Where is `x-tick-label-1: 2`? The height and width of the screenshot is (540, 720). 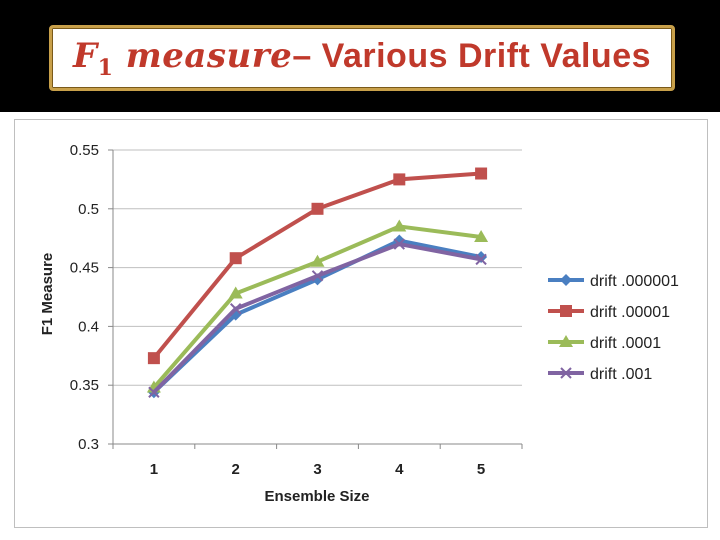 x-tick-label-1: 2 is located at coordinates (236, 469).